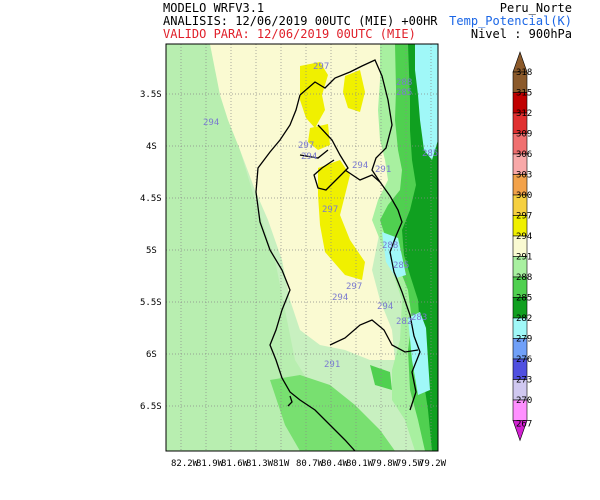  Describe the element at coordinates (289, 34) in the screenshot. I see `valid-time: VALIDO PARA: 12/06/2019 00UTC (MIE)` at that location.